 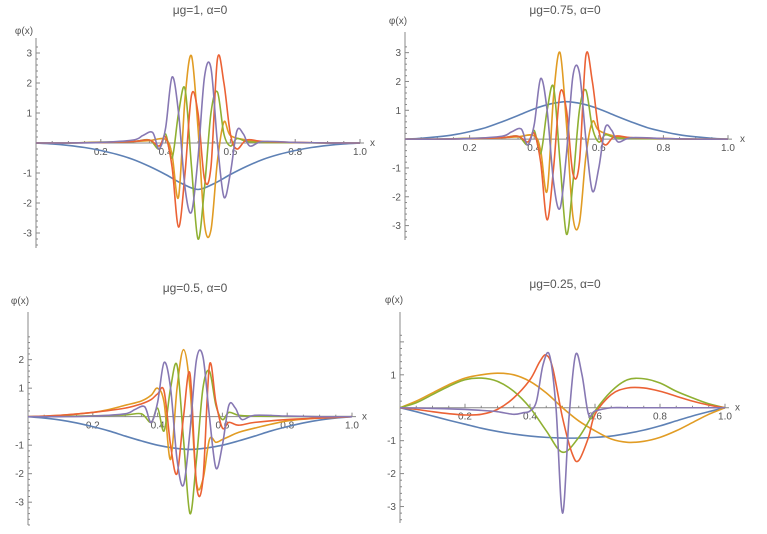 What do you see at coordinates (200, 10) in the screenshot?
I see `chart-title: μg=1, α=0` at bounding box center [200, 10].